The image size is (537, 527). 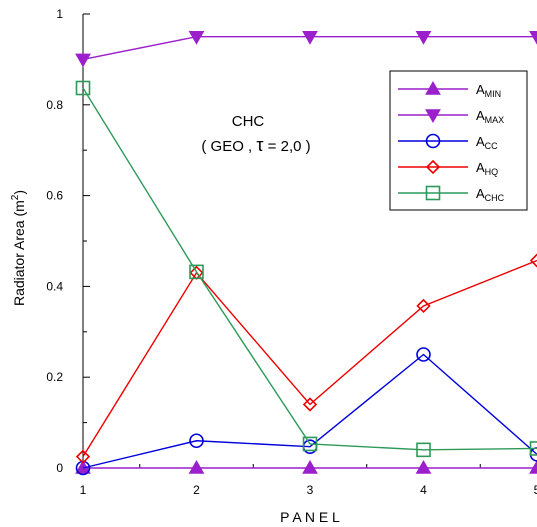 I want to click on x-axis-label: P A N E L, so click(x=310, y=517).